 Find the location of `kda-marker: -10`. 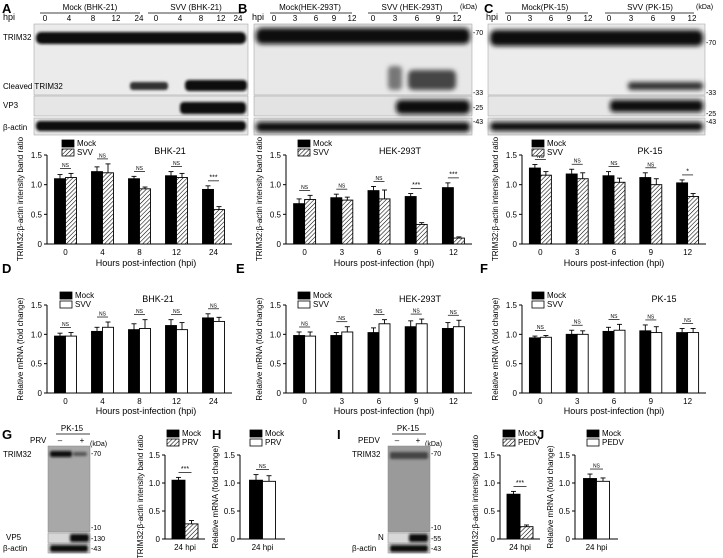

kda-marker: -10 is located at coordinates (96, 528).